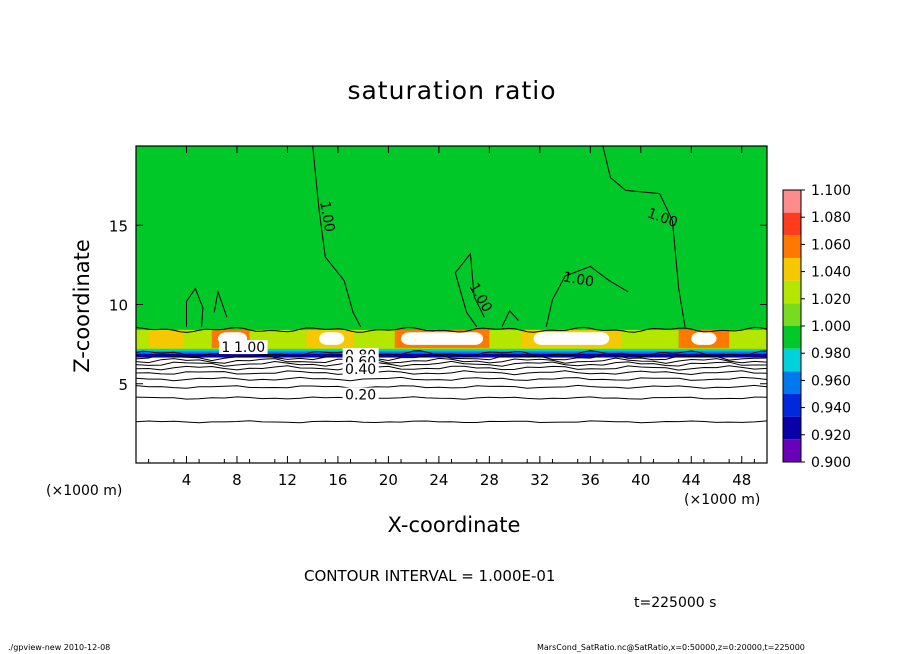  I want to click on x-tick-label: 20, so click(388, 480).